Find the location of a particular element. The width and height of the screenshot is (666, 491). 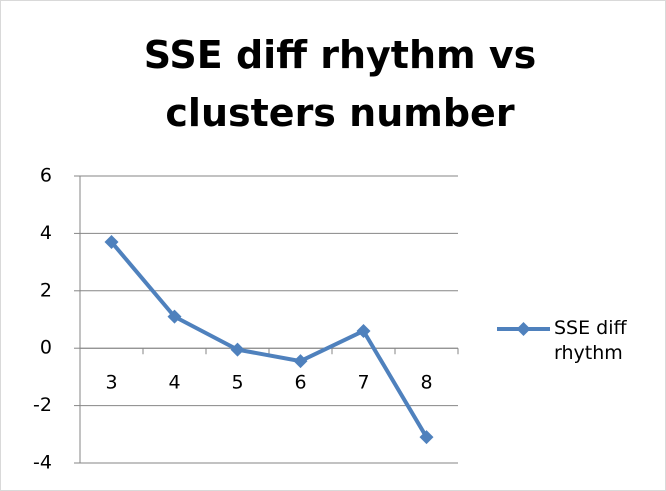

y-tick-label: 2 is located at coordinates (46, 290).